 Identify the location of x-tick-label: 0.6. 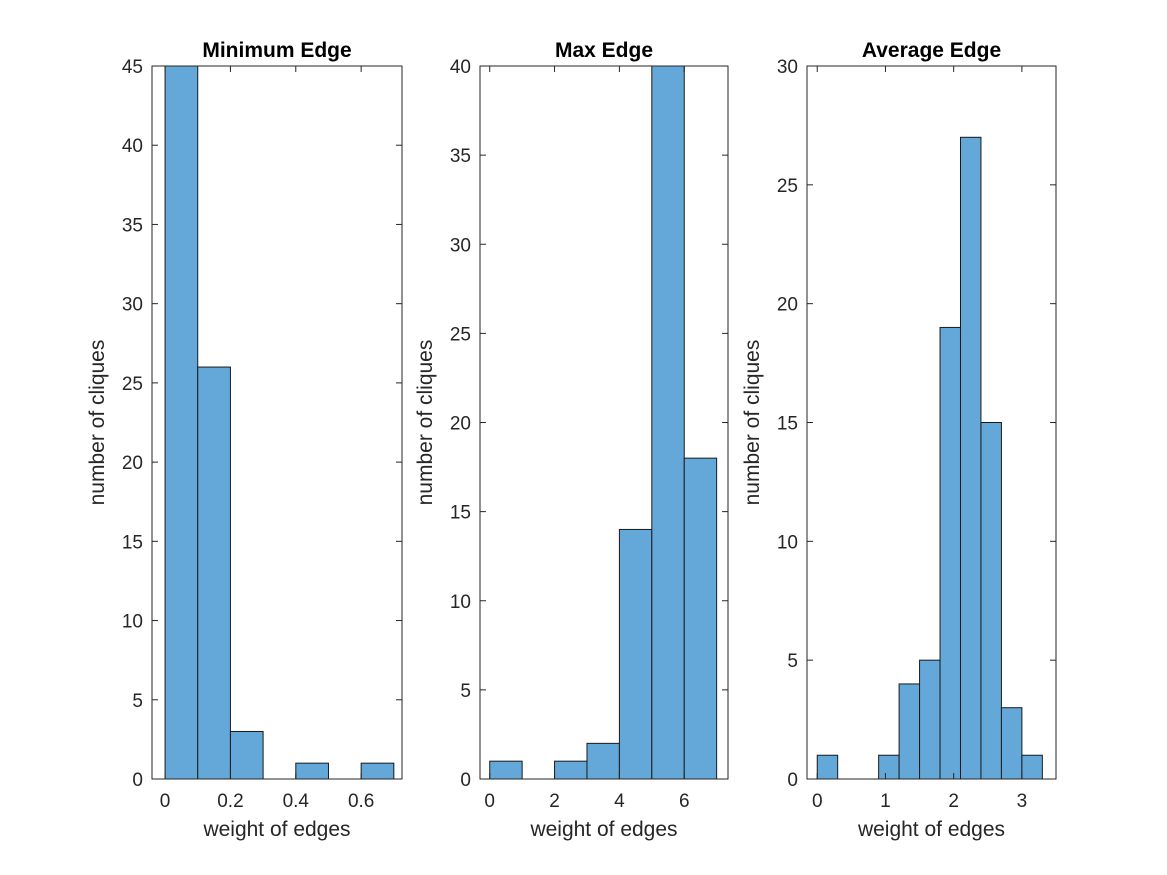
(361, 801).